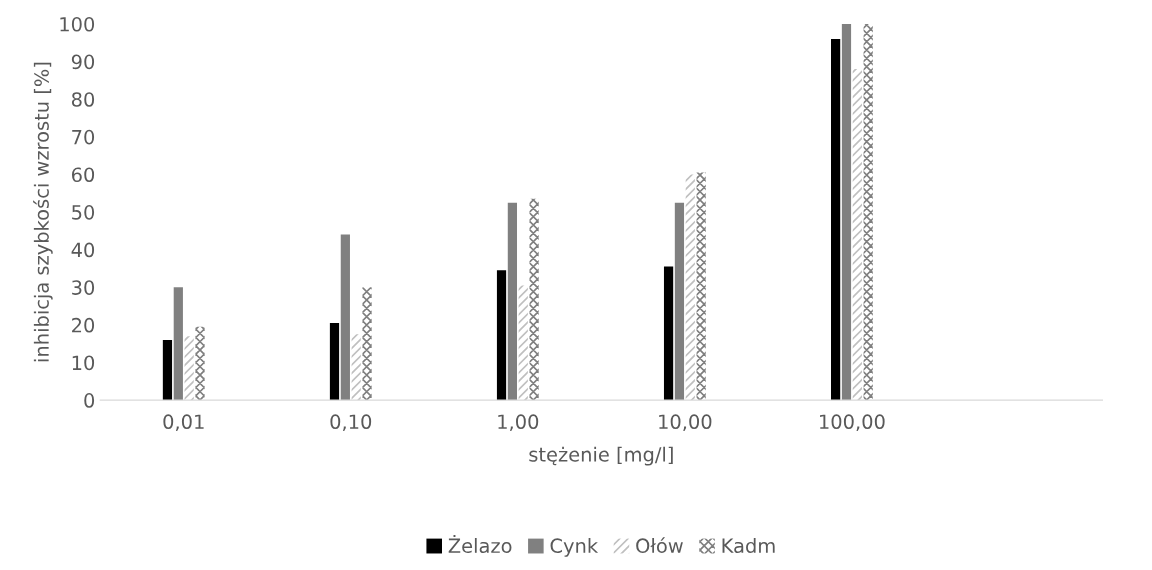  Describe the element at coordinates (852, 423) in the screenshot. I see `x-tick-label: 100,00` at that location.